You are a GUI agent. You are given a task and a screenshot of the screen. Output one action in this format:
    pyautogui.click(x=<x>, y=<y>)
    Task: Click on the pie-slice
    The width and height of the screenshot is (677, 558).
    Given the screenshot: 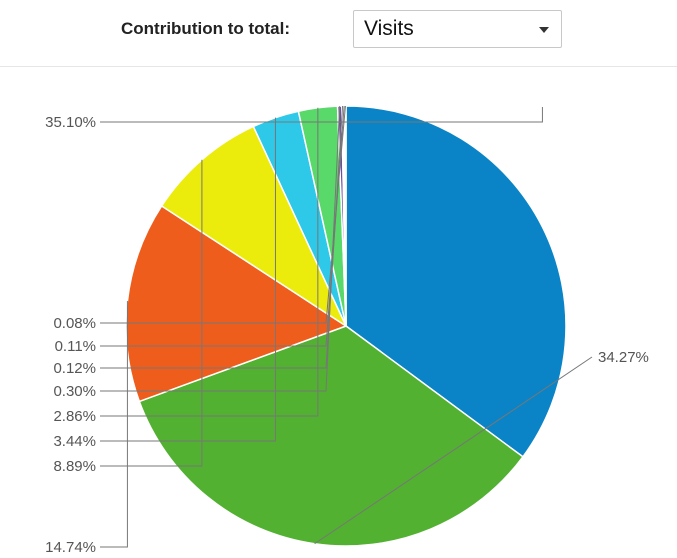 What is the action you would take?
    pyautogui.click(x=254, y=227)
    